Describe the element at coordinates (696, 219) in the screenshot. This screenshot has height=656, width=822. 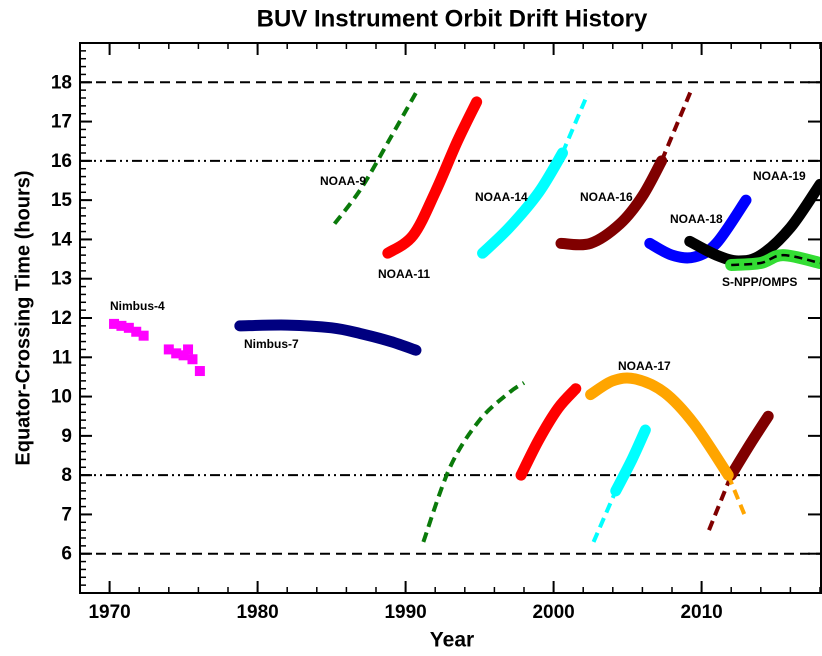
I see `series-label: NOAA-18` at that location.